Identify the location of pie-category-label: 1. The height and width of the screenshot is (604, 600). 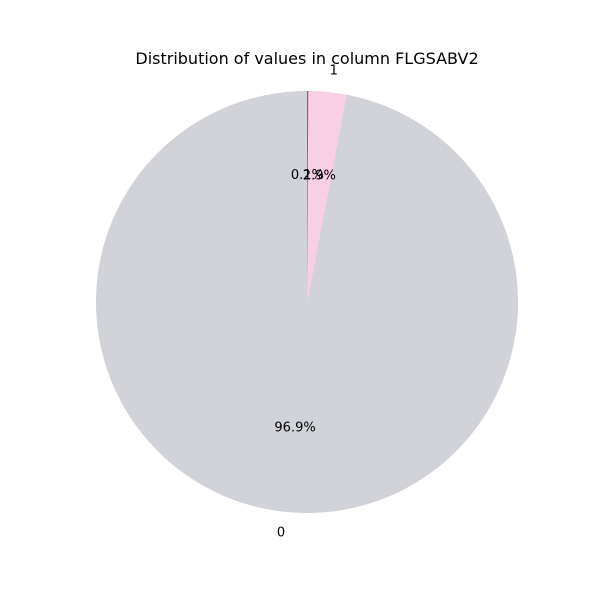
(334, 71).